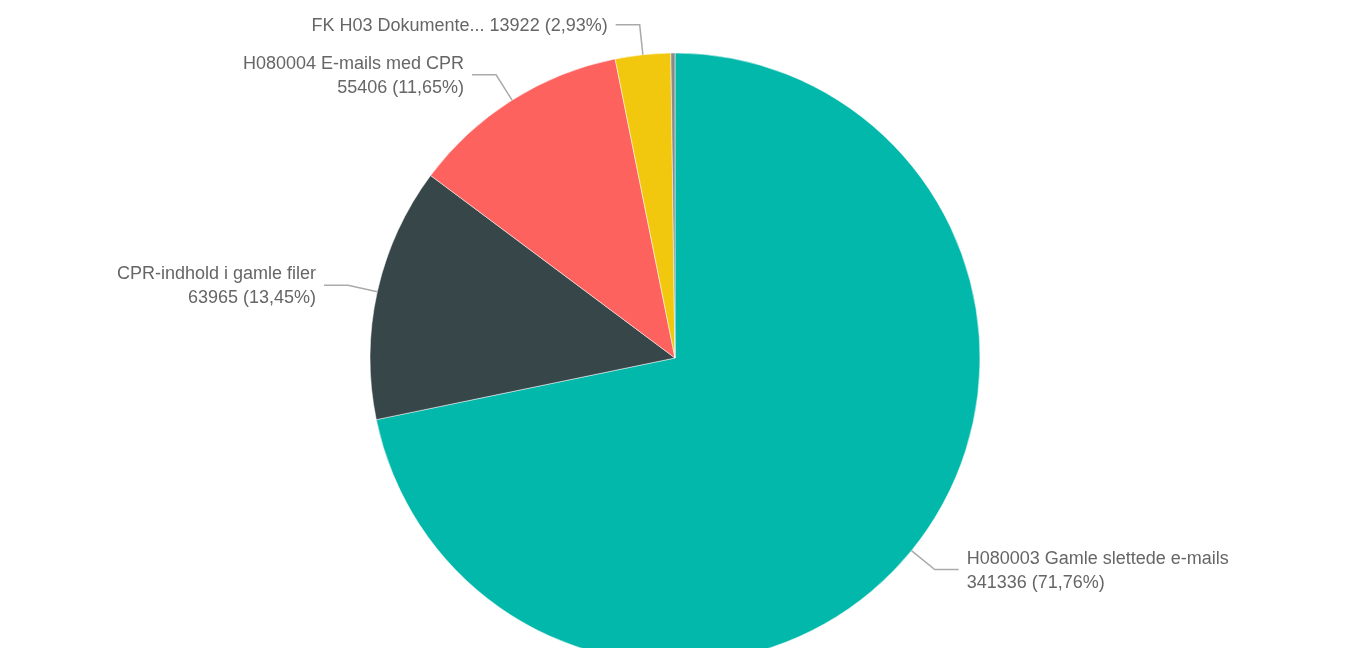  Describe the element at coordinates (251, 297) in the screenshot. I see `data-label: 63965 (13,45%)` at that location.